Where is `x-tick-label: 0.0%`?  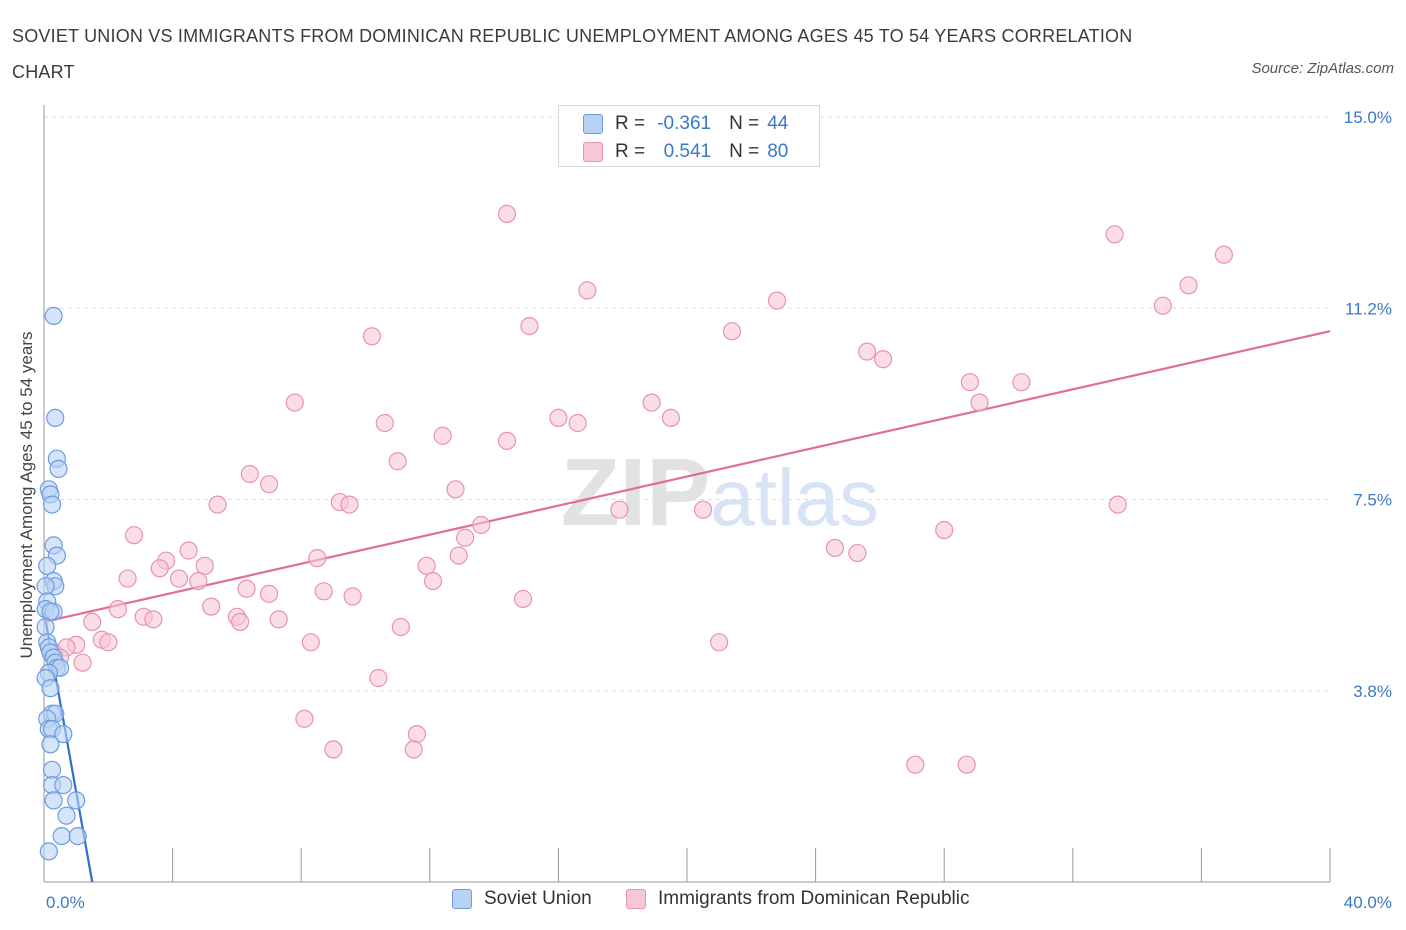
x-tick-label: 0.0% is located at coordinates (65, 902).